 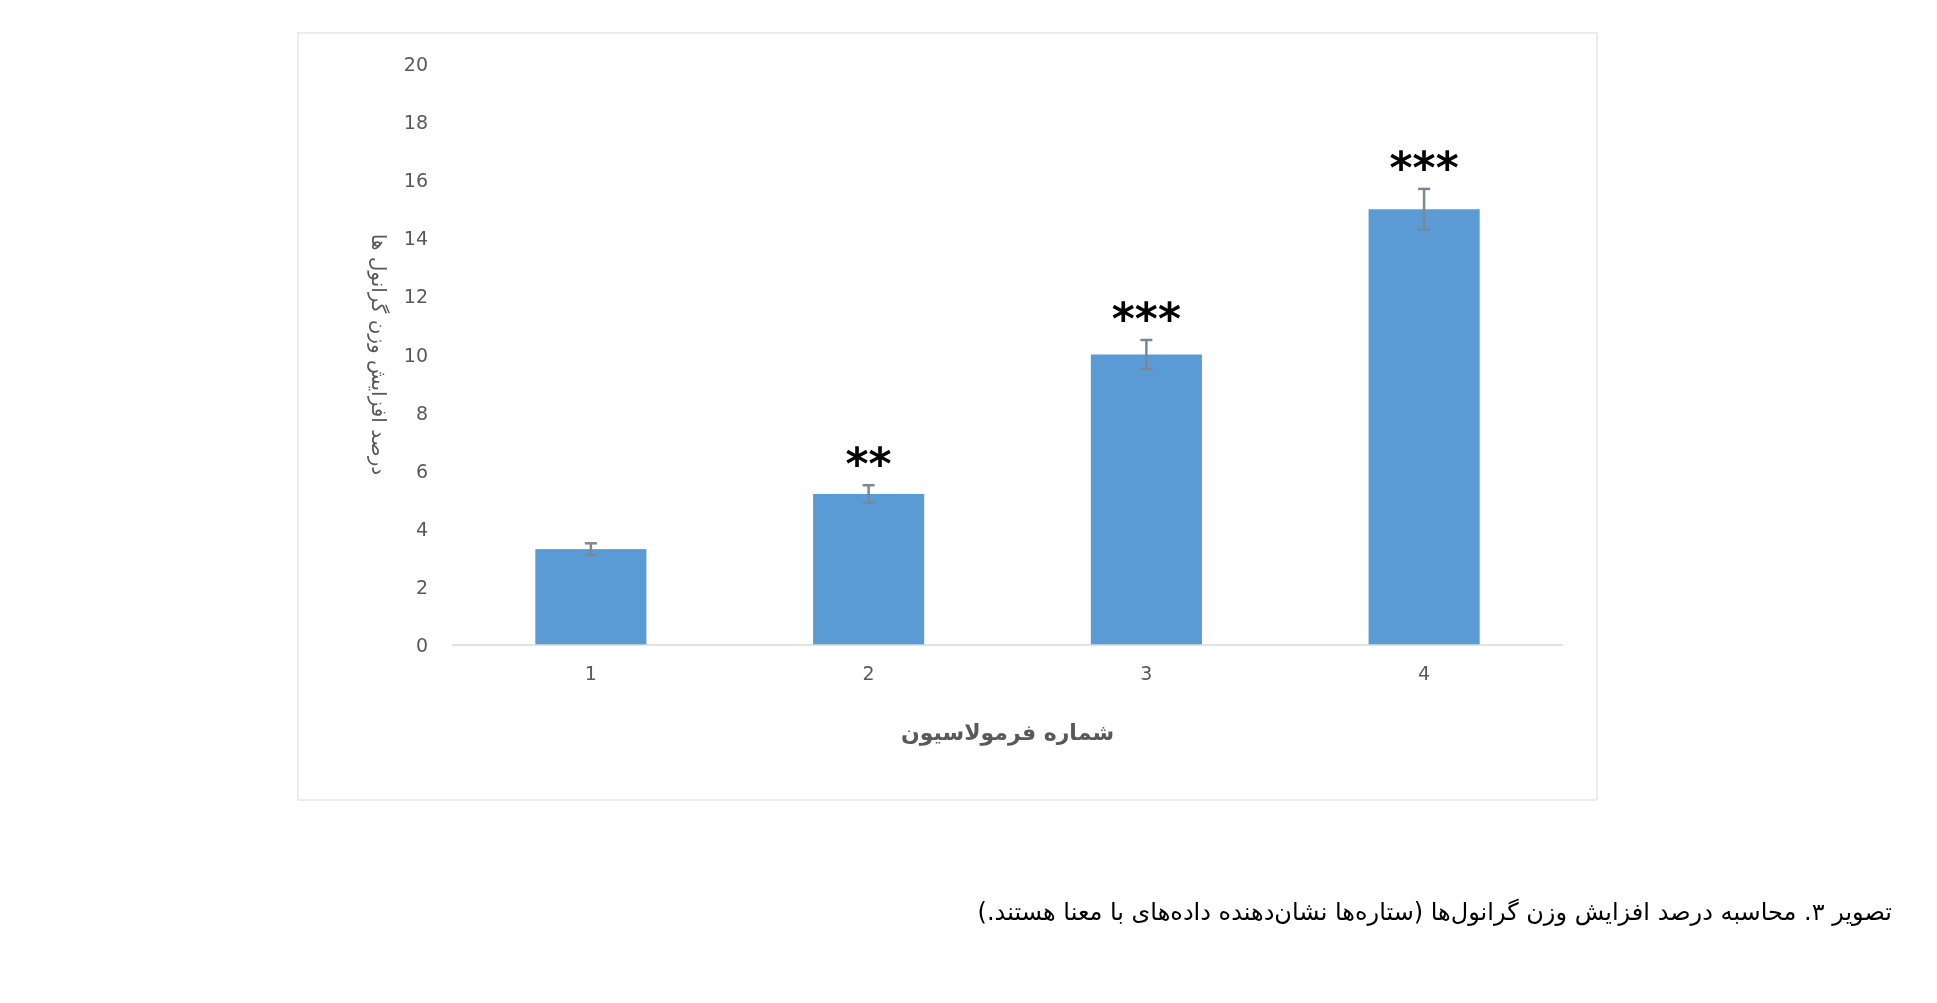 What do you see at coordinates (415, 238) in the screenshot?
I see `y-tick-label: 14` at bounding box center [415, 238].